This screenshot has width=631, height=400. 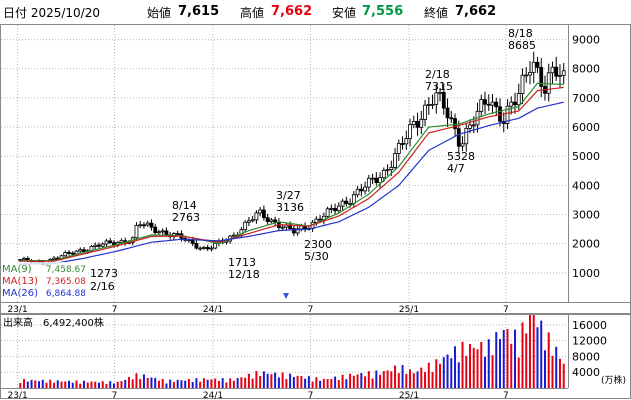 What do you see at coordinates (213, 310) in the screenshot?
I see `x-tick-label: 24/1` at bounding box center [213, 310].